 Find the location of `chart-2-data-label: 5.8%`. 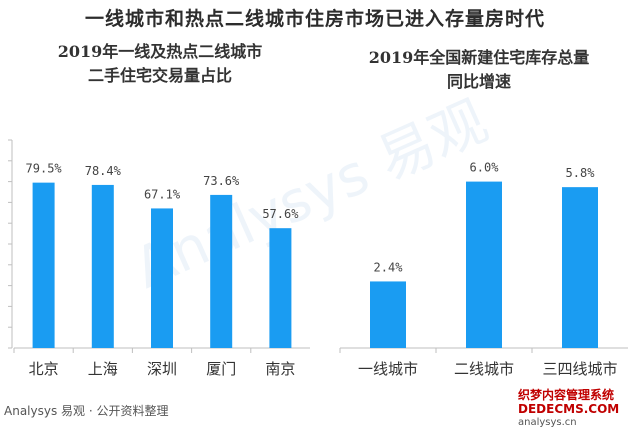

chart-2-data-label: 5.8% is located at coordinates (581, 173).